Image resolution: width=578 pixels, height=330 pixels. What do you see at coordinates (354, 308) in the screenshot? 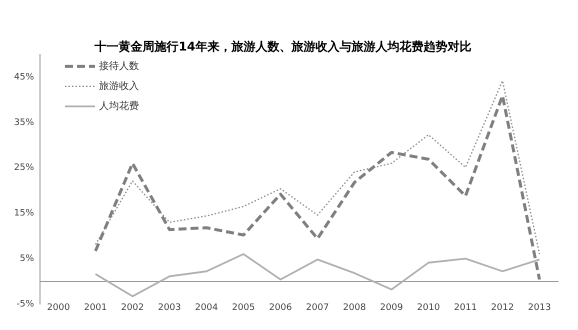
I see `x-tick-label: 2008` at bounding box center [354, 308].